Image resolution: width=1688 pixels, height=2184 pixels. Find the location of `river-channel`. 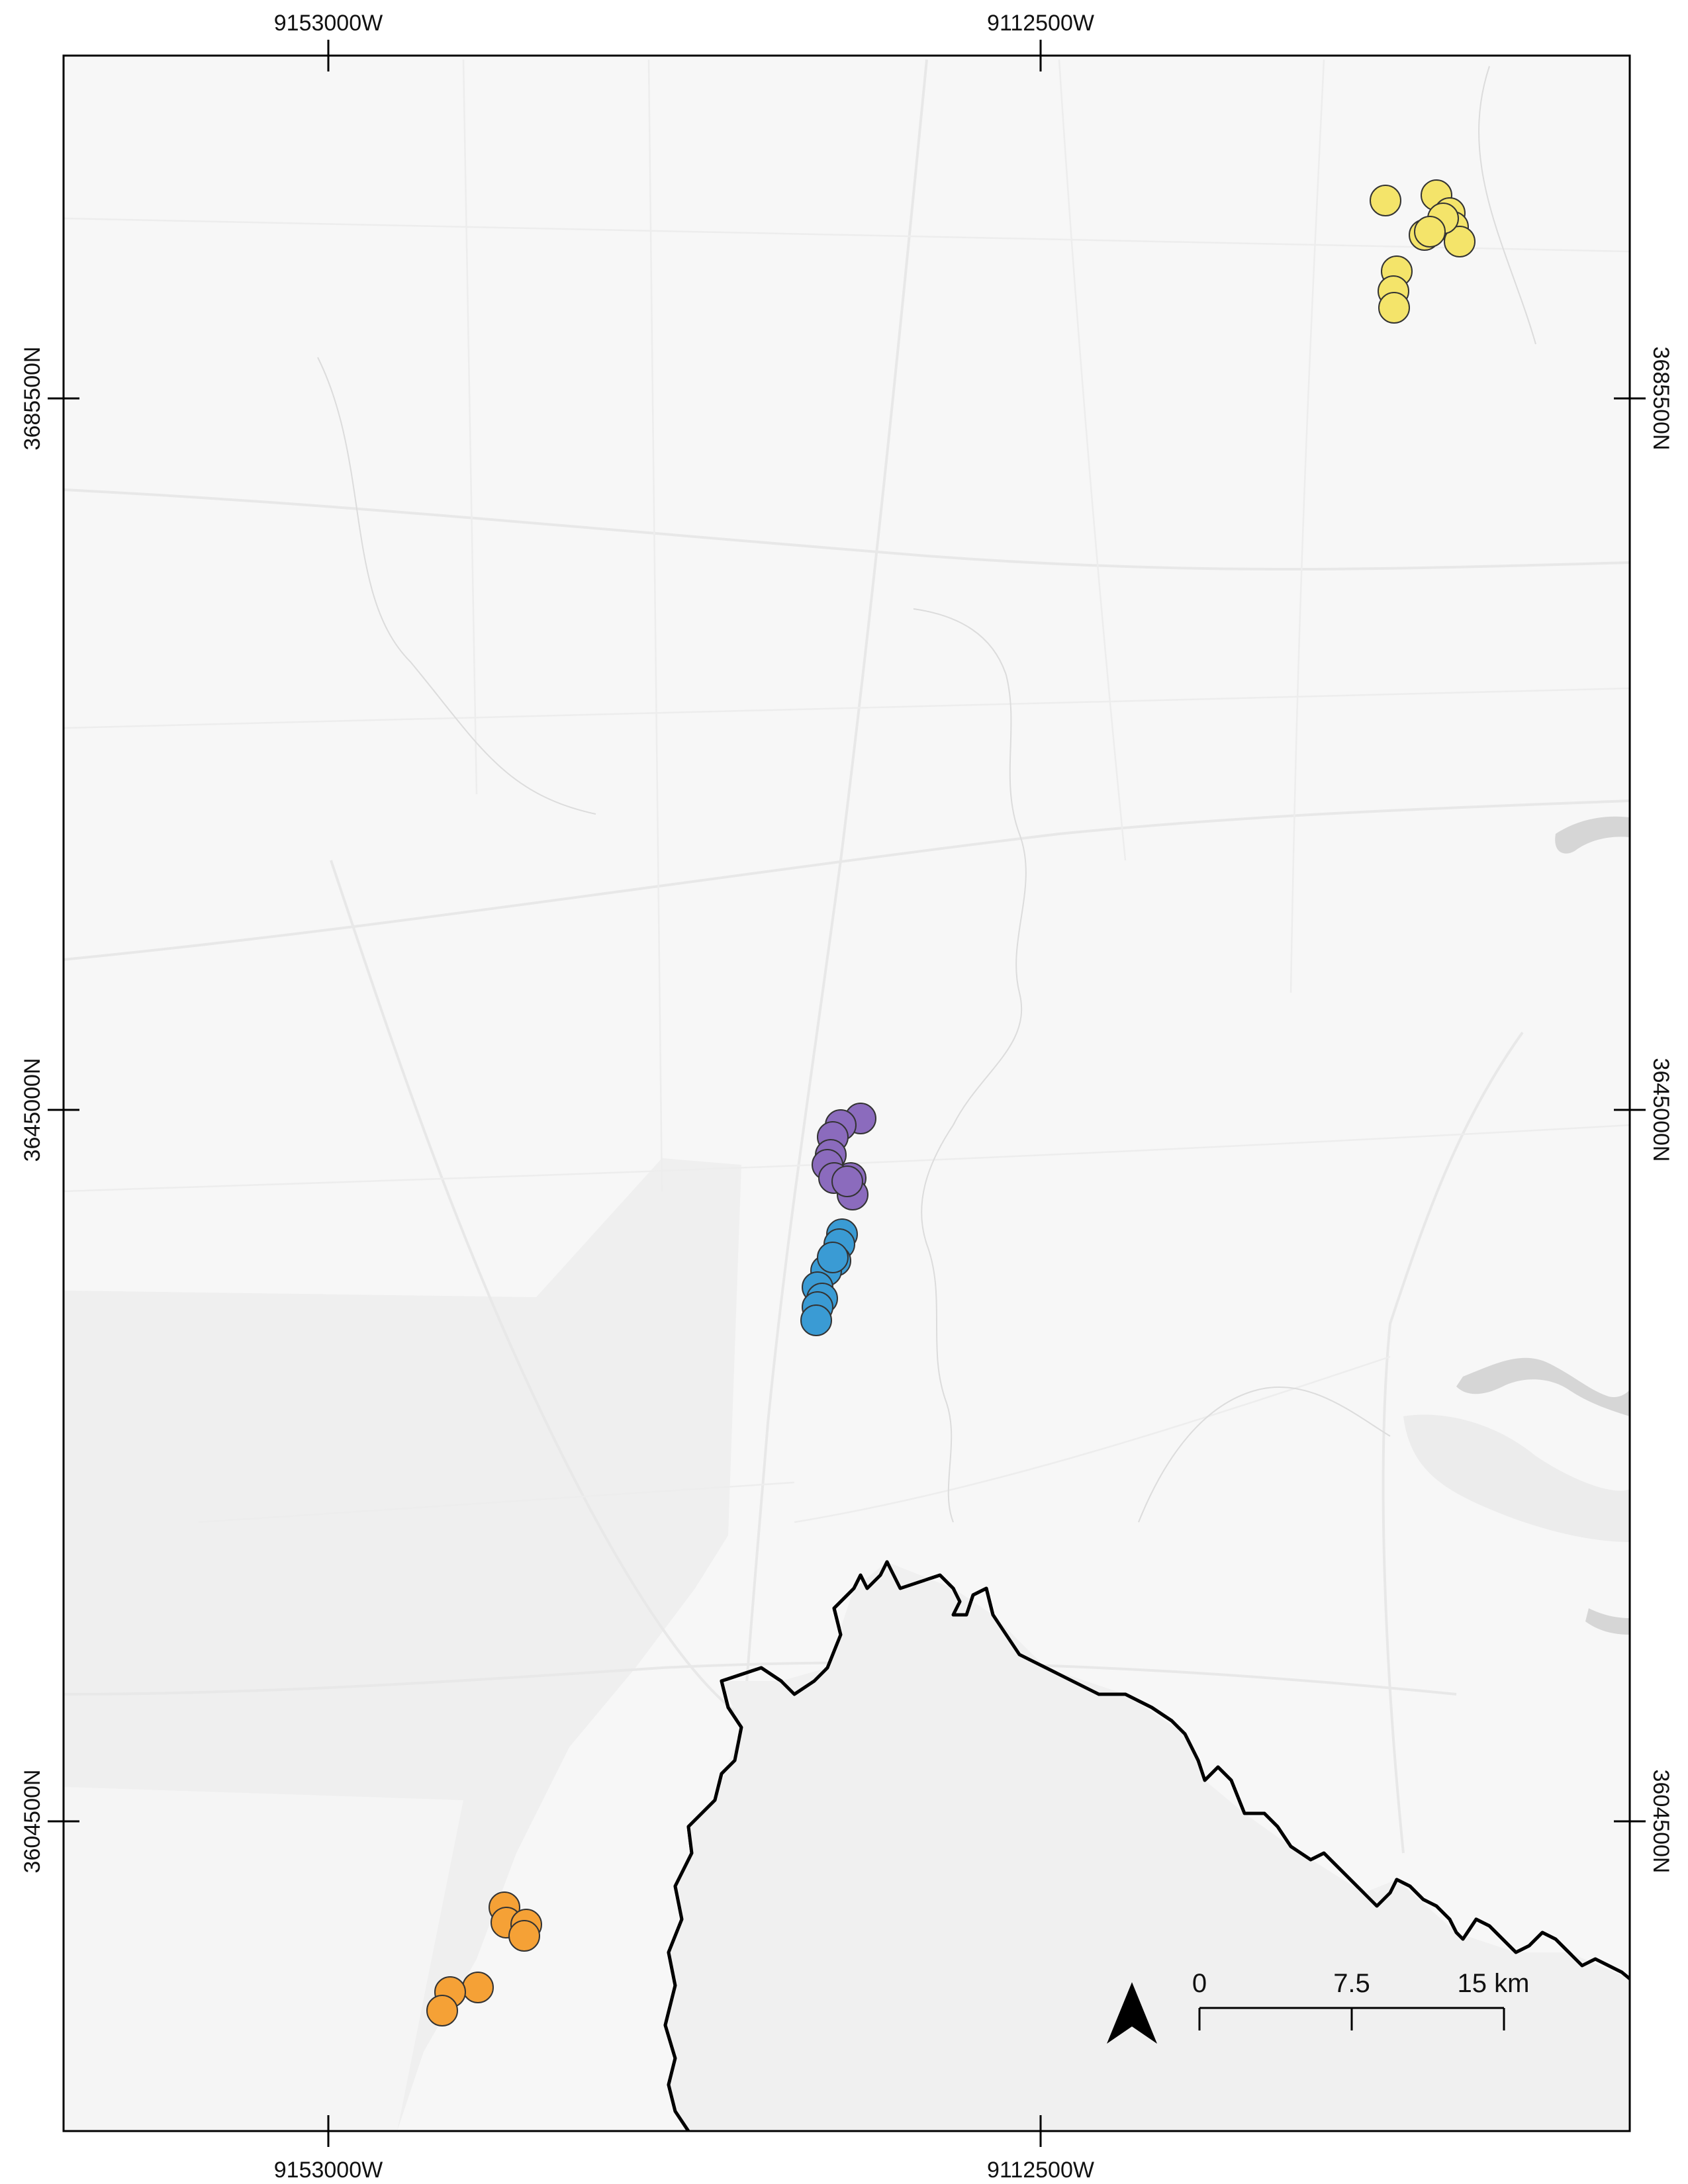

river-channel is located at coordinates (1543, 1386).